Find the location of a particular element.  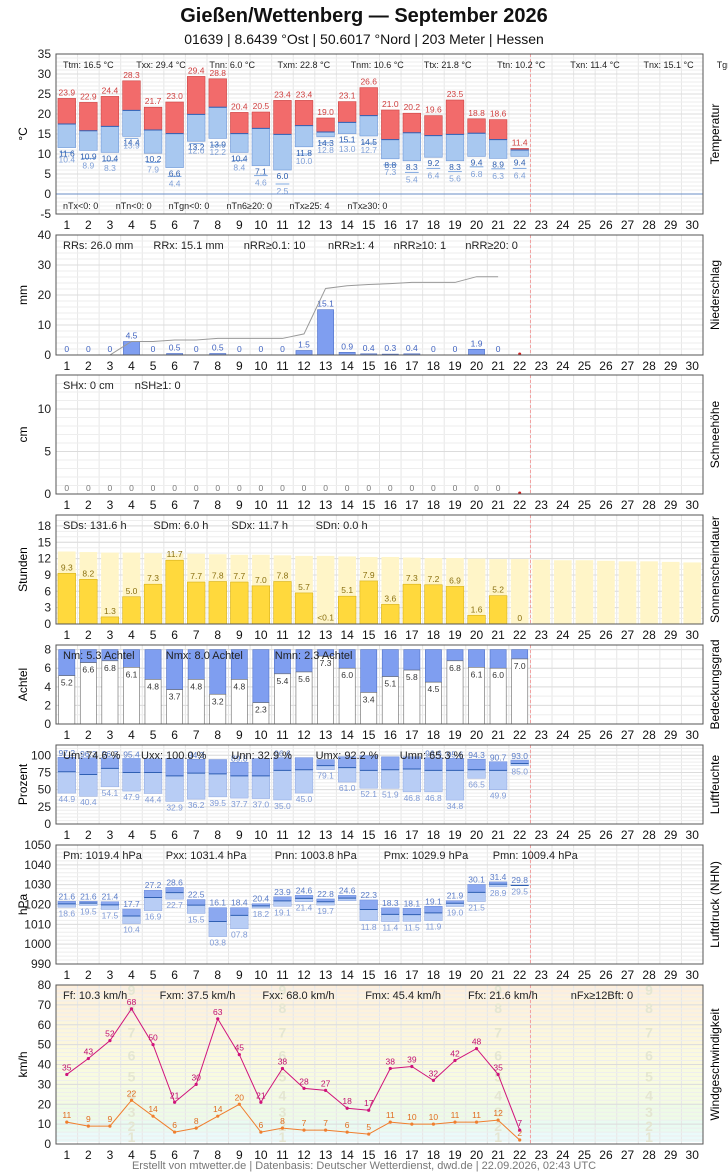

beaufort-number: 6 is located at coordinates (649, 1056).